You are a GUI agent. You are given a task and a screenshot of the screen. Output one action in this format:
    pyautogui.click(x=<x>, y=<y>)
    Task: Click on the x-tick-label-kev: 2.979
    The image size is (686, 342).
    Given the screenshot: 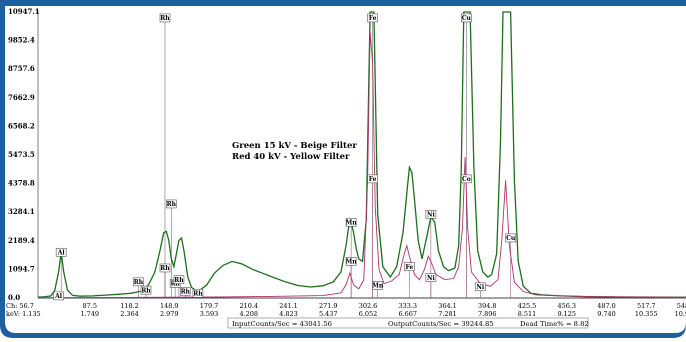 What is the action you would take?
    pyautogui.click(x=169, y=314)
    